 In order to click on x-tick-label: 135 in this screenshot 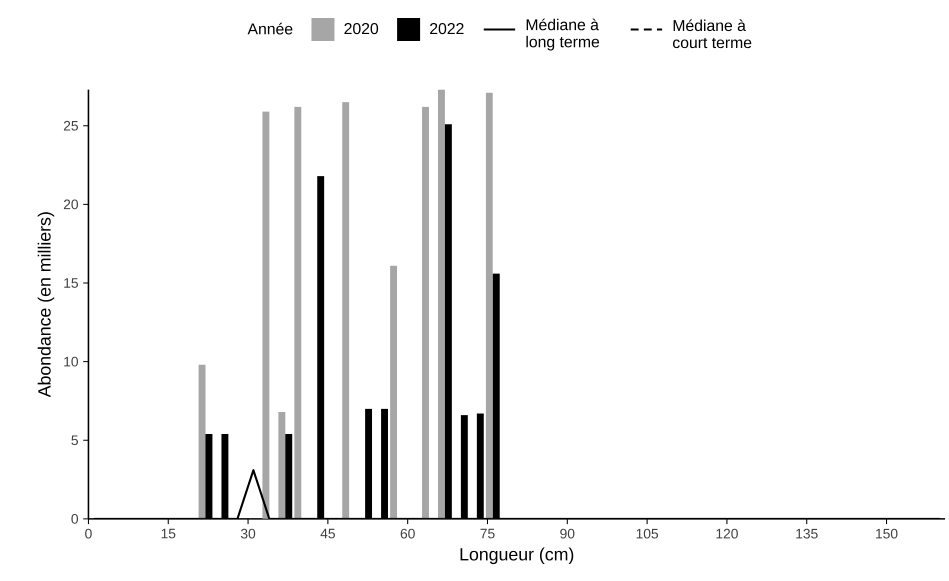, I will do `click(807, 533)`.